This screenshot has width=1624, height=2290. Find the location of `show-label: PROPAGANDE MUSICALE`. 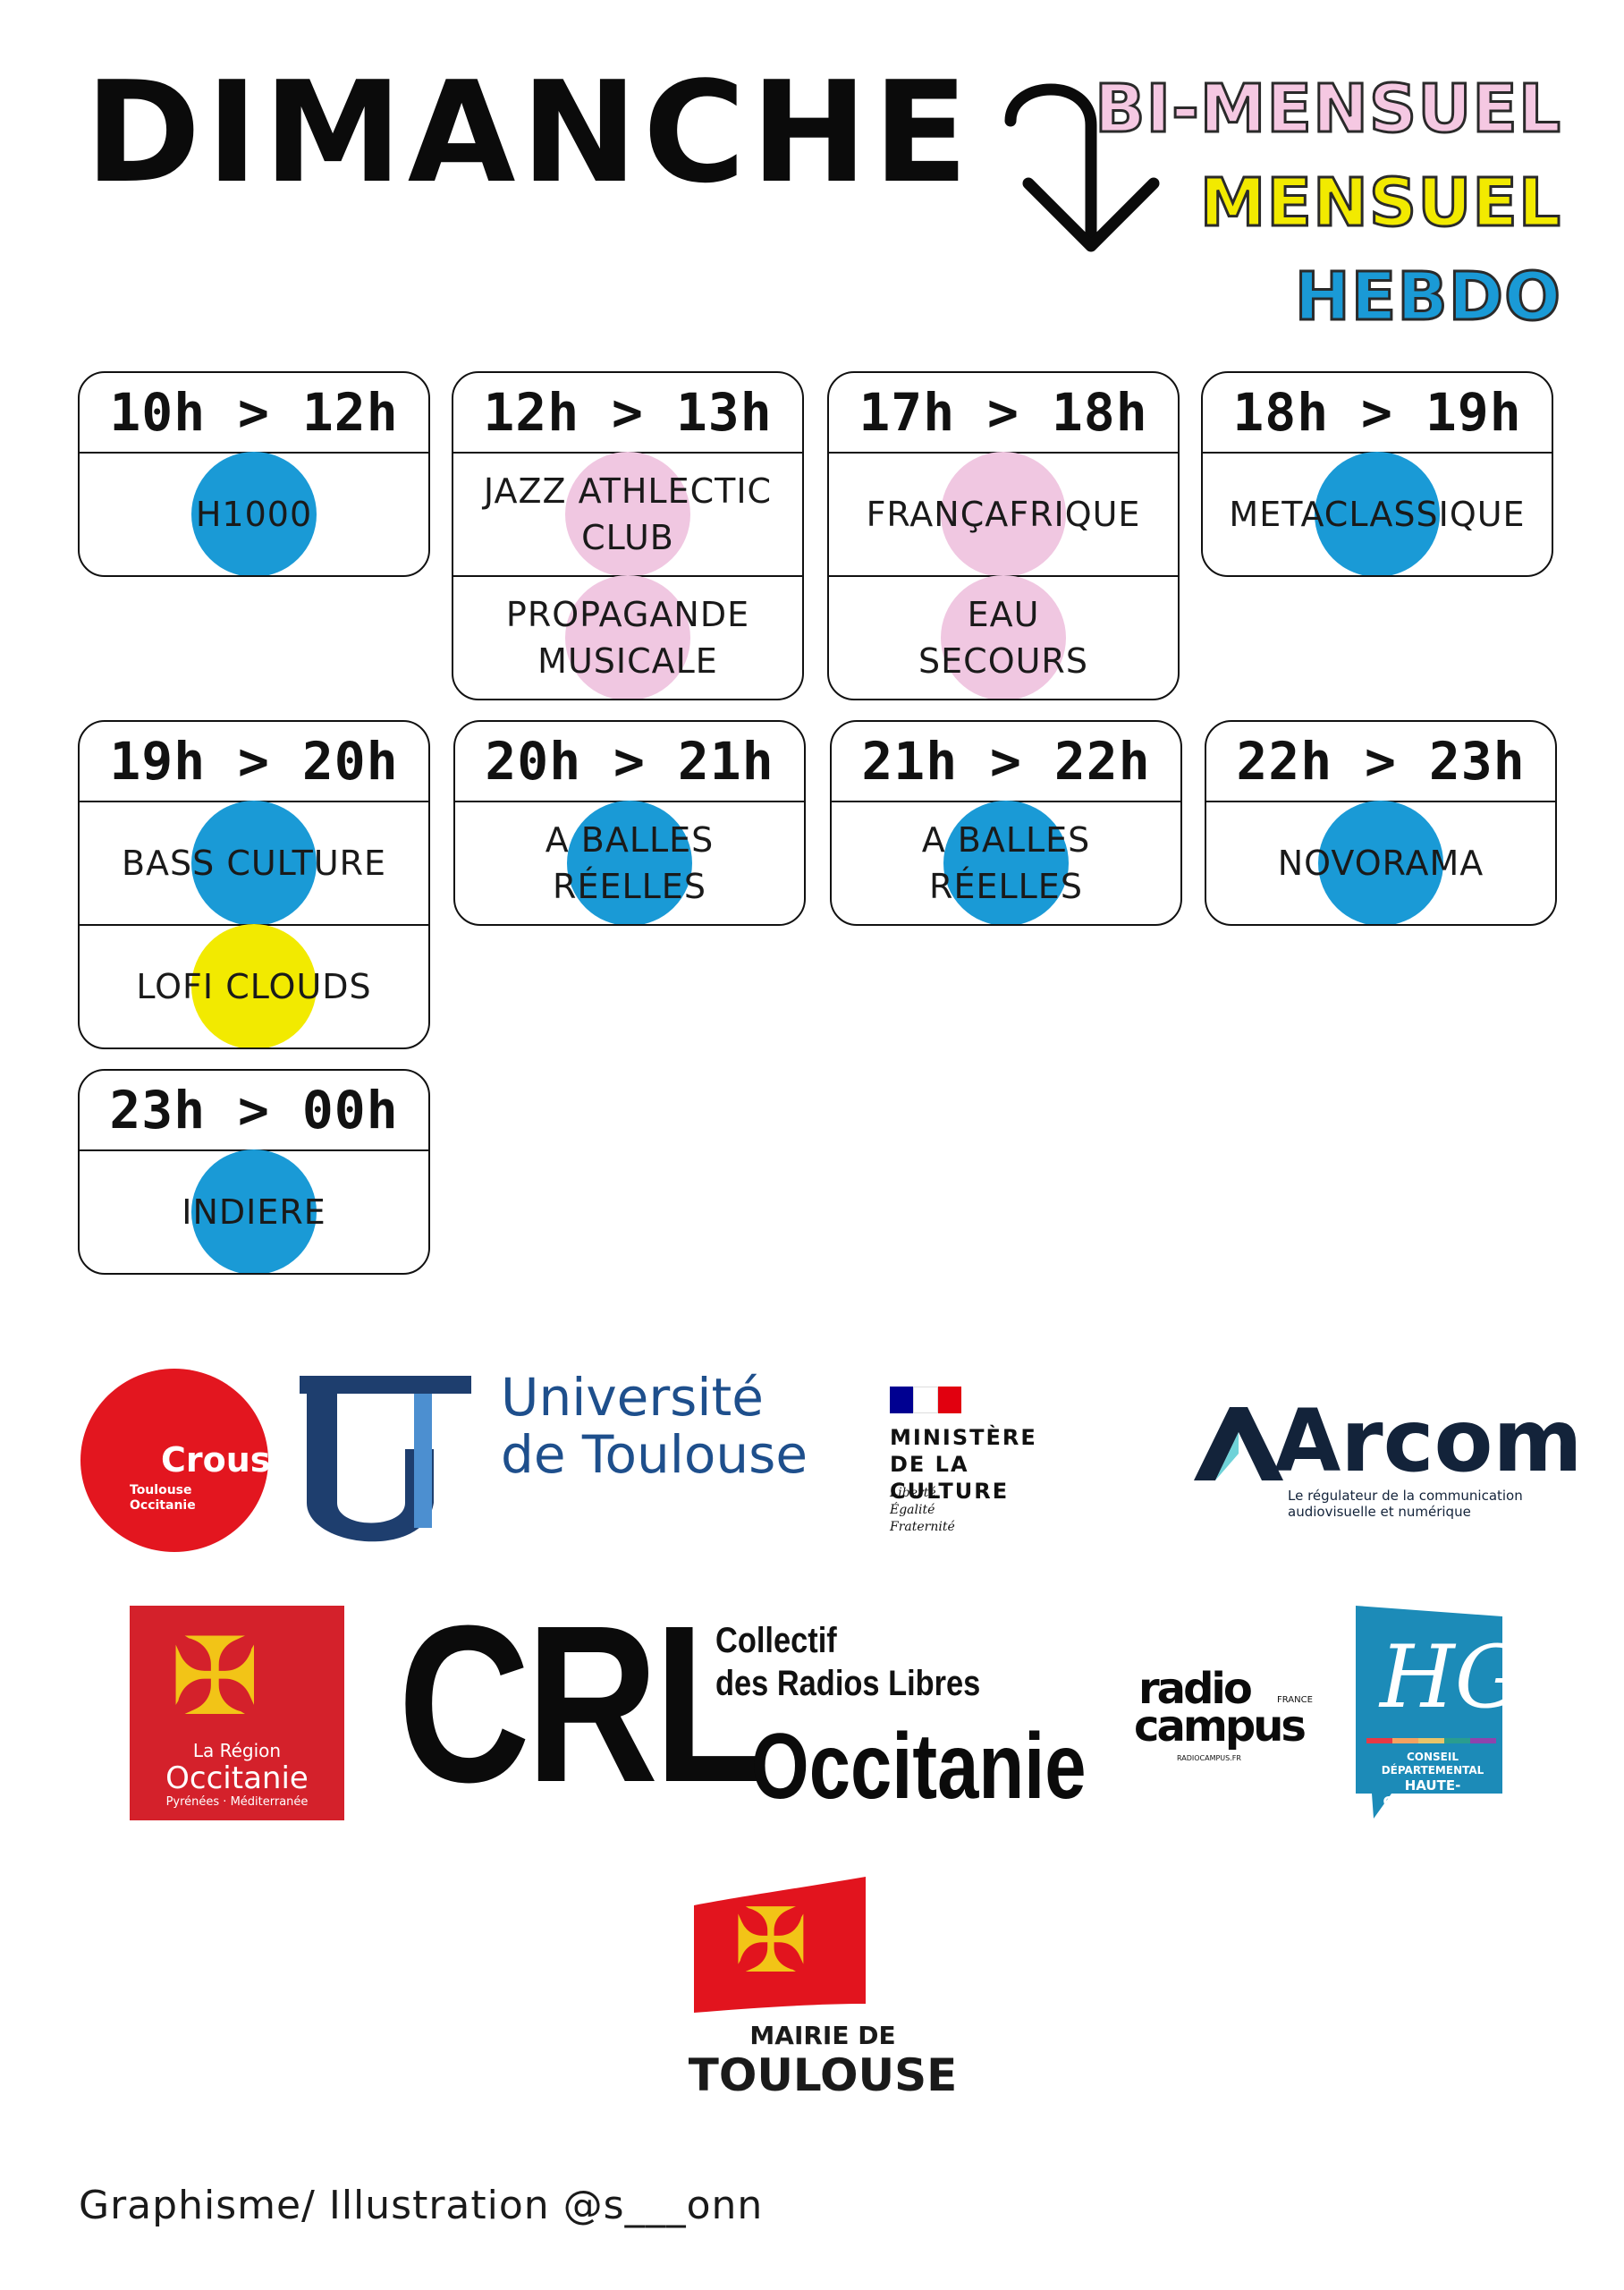

show-label: PROPAGANDE MUSICALE is located at coordinates (627, 638).